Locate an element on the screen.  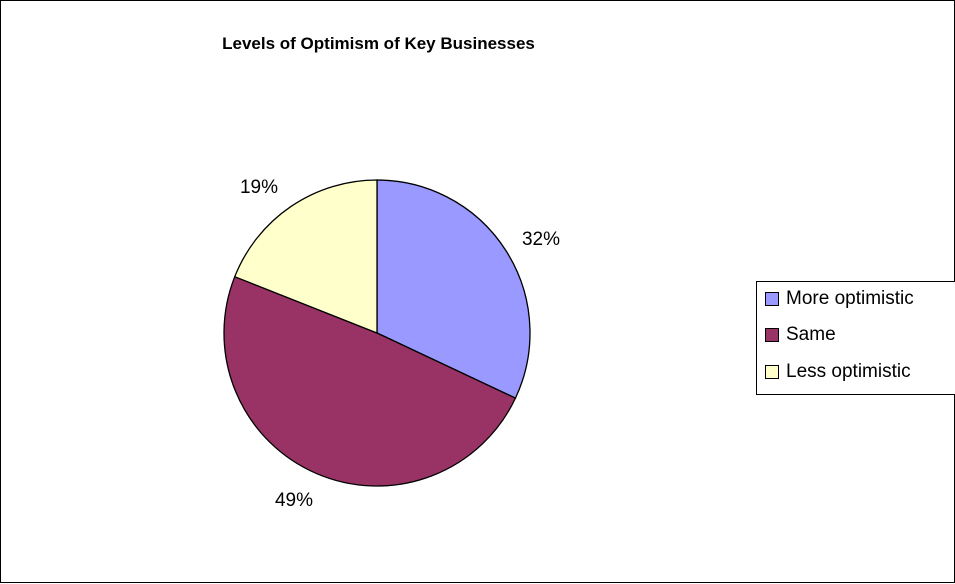
data-label: 19% is located at coordinates (259, 187).